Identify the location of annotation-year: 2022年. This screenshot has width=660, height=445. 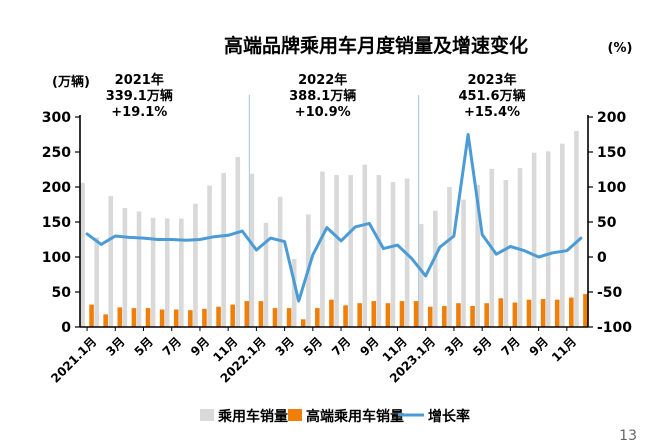
(322, 80).